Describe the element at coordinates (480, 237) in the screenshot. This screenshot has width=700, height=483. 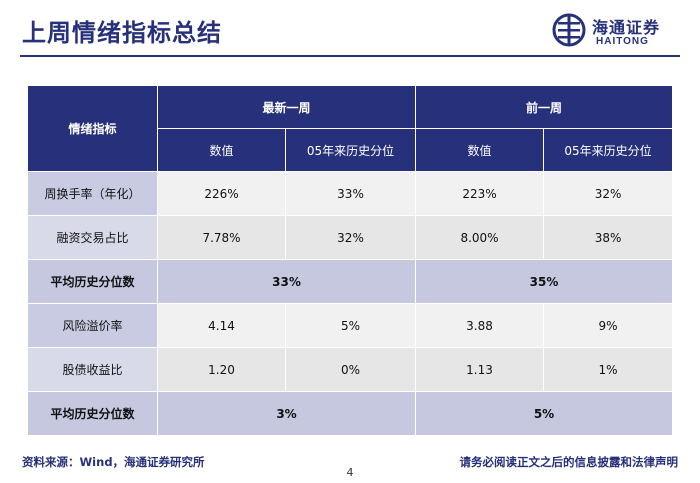
I see `prev-value-cell: 8.00%` at that location.